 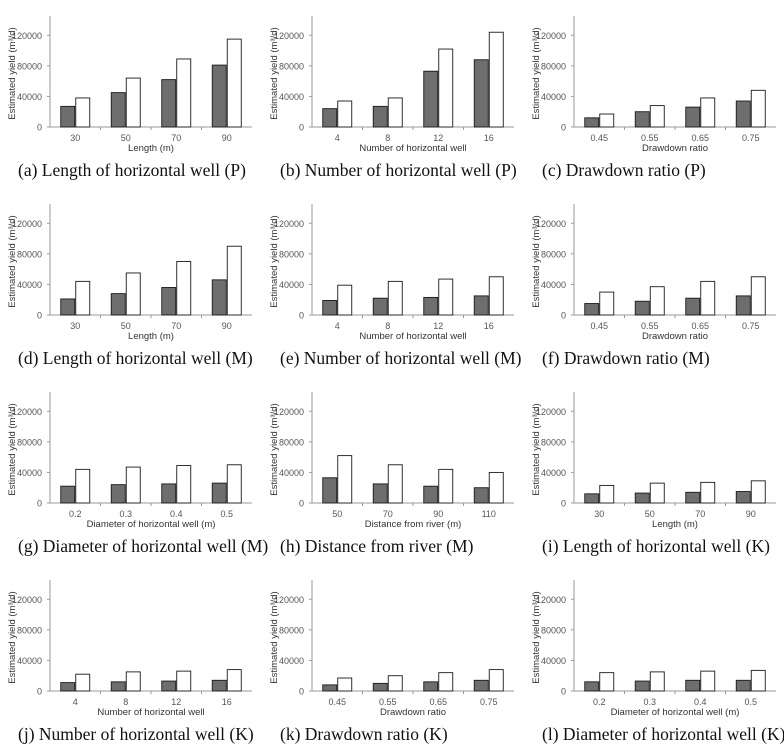 What do you see at coordinates (700, 326) in the screenshot?
I see `x-tick-label: 0.65` at bounding box center [700, 326].